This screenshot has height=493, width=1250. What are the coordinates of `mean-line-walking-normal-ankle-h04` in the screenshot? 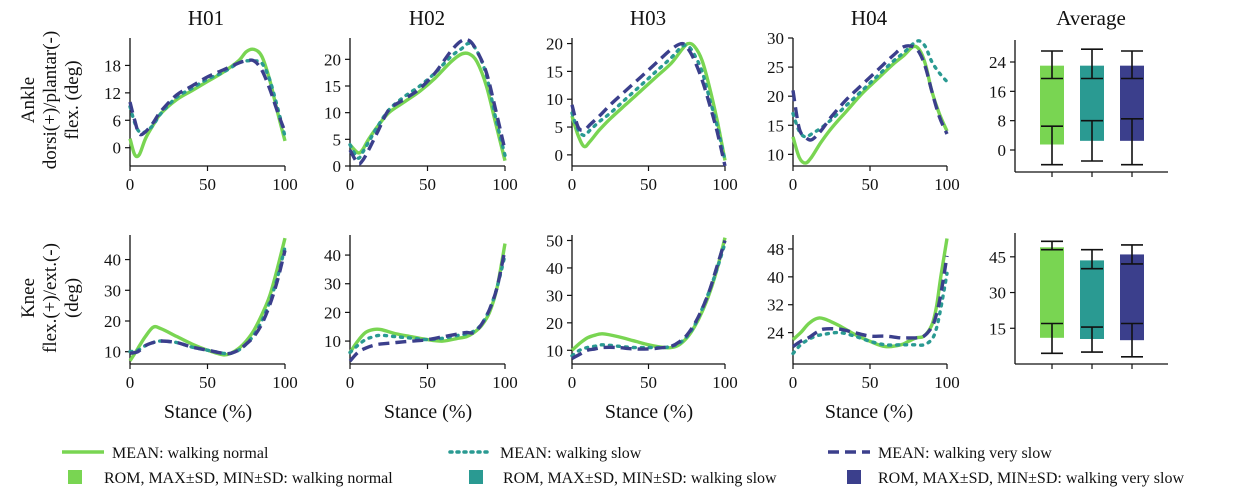 It's located at (870, 104).